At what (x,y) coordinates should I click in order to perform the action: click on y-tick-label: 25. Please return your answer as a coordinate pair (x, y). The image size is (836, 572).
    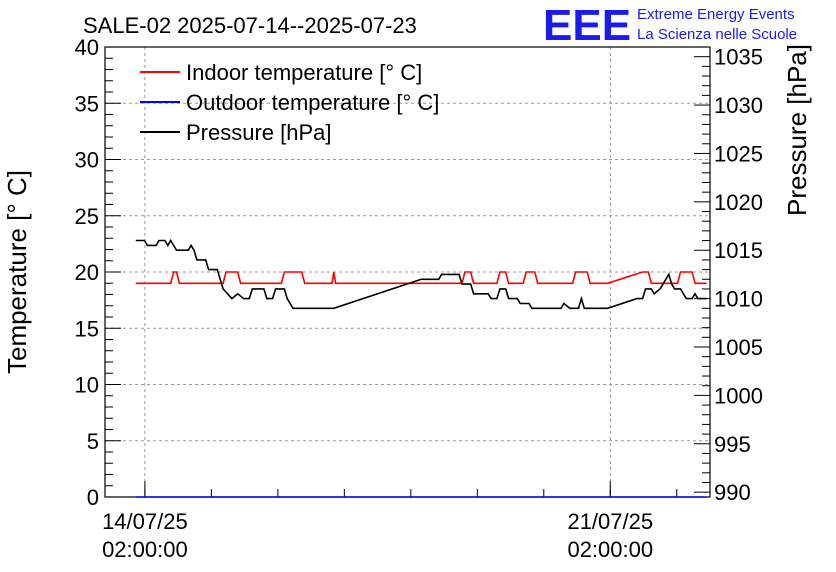
    Looking at the image, I should click on (87, 216).